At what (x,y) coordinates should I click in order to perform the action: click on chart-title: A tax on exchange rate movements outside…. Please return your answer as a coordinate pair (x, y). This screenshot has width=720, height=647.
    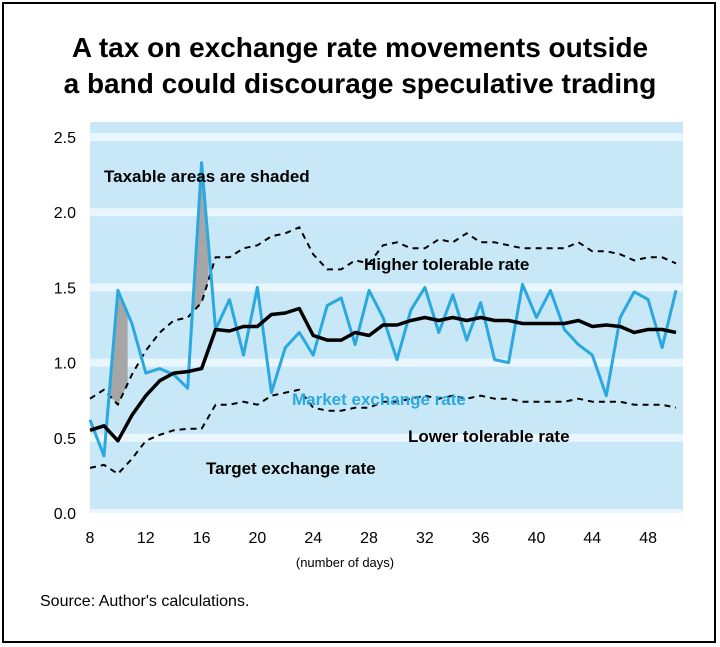
    Looking at the image, I should click on (360, 66).